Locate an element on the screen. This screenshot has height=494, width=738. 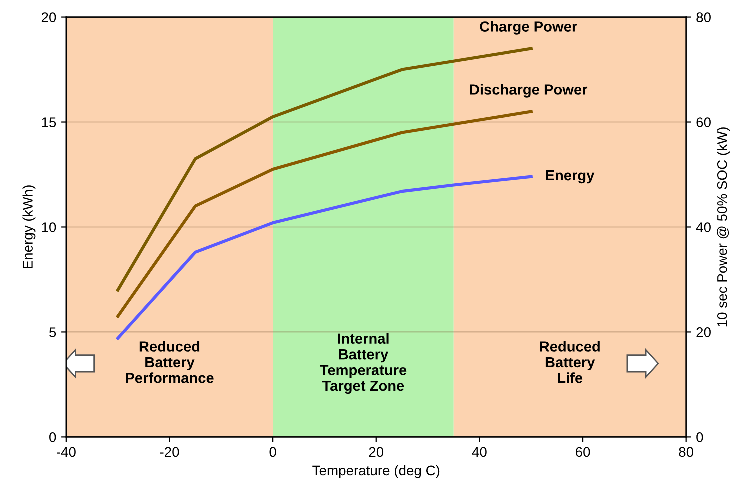
y-tick-label: 15 is located at coordinates (49, 123).